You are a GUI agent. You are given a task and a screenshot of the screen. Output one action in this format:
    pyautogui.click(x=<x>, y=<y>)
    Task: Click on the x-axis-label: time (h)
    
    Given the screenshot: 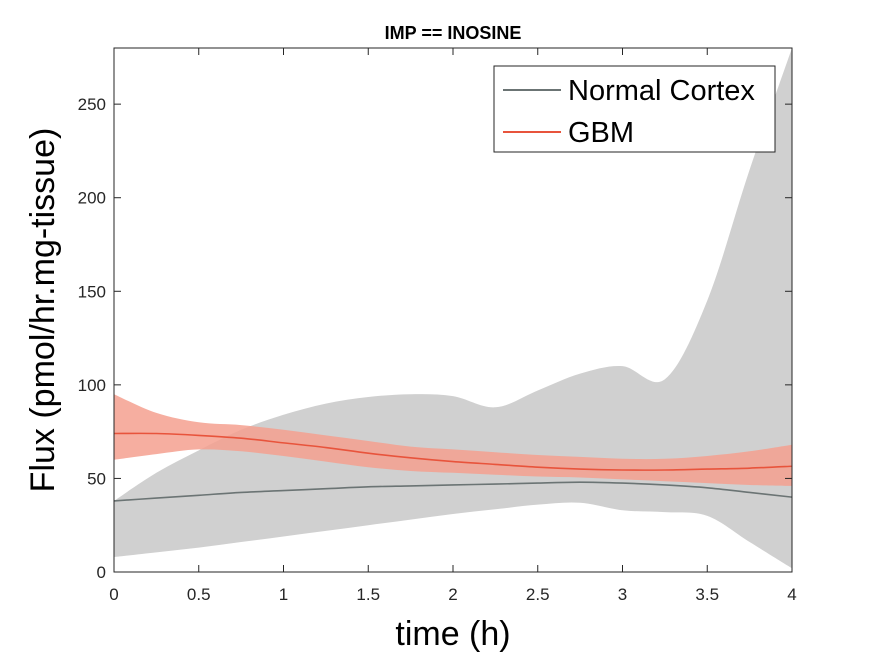 What is the action you would take?
    pyautogui.click(x=452, y=634)
    